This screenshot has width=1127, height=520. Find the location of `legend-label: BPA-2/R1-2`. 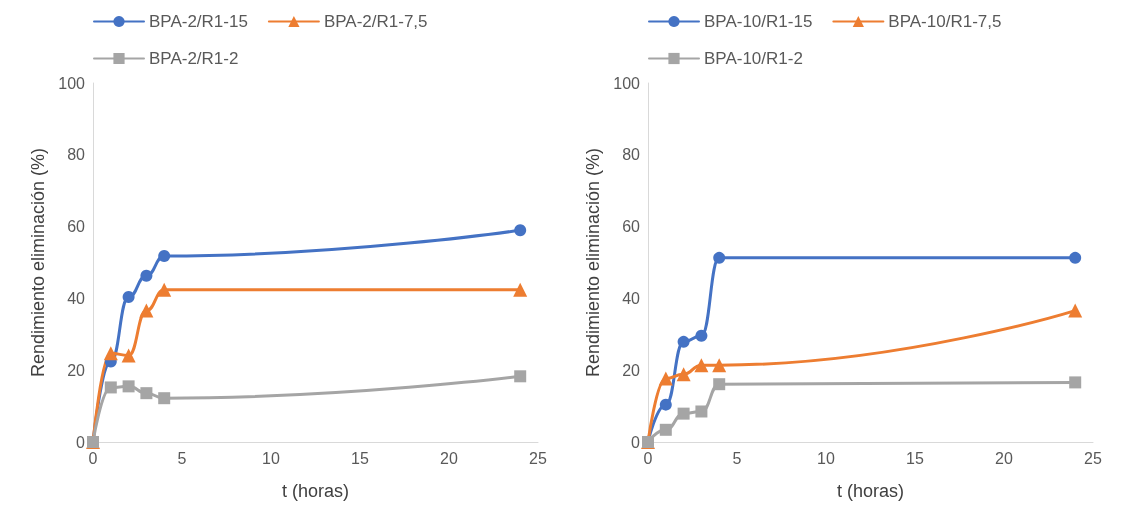

legend-label: BPA-2/R1-2 is located at coordinates (194, 58).